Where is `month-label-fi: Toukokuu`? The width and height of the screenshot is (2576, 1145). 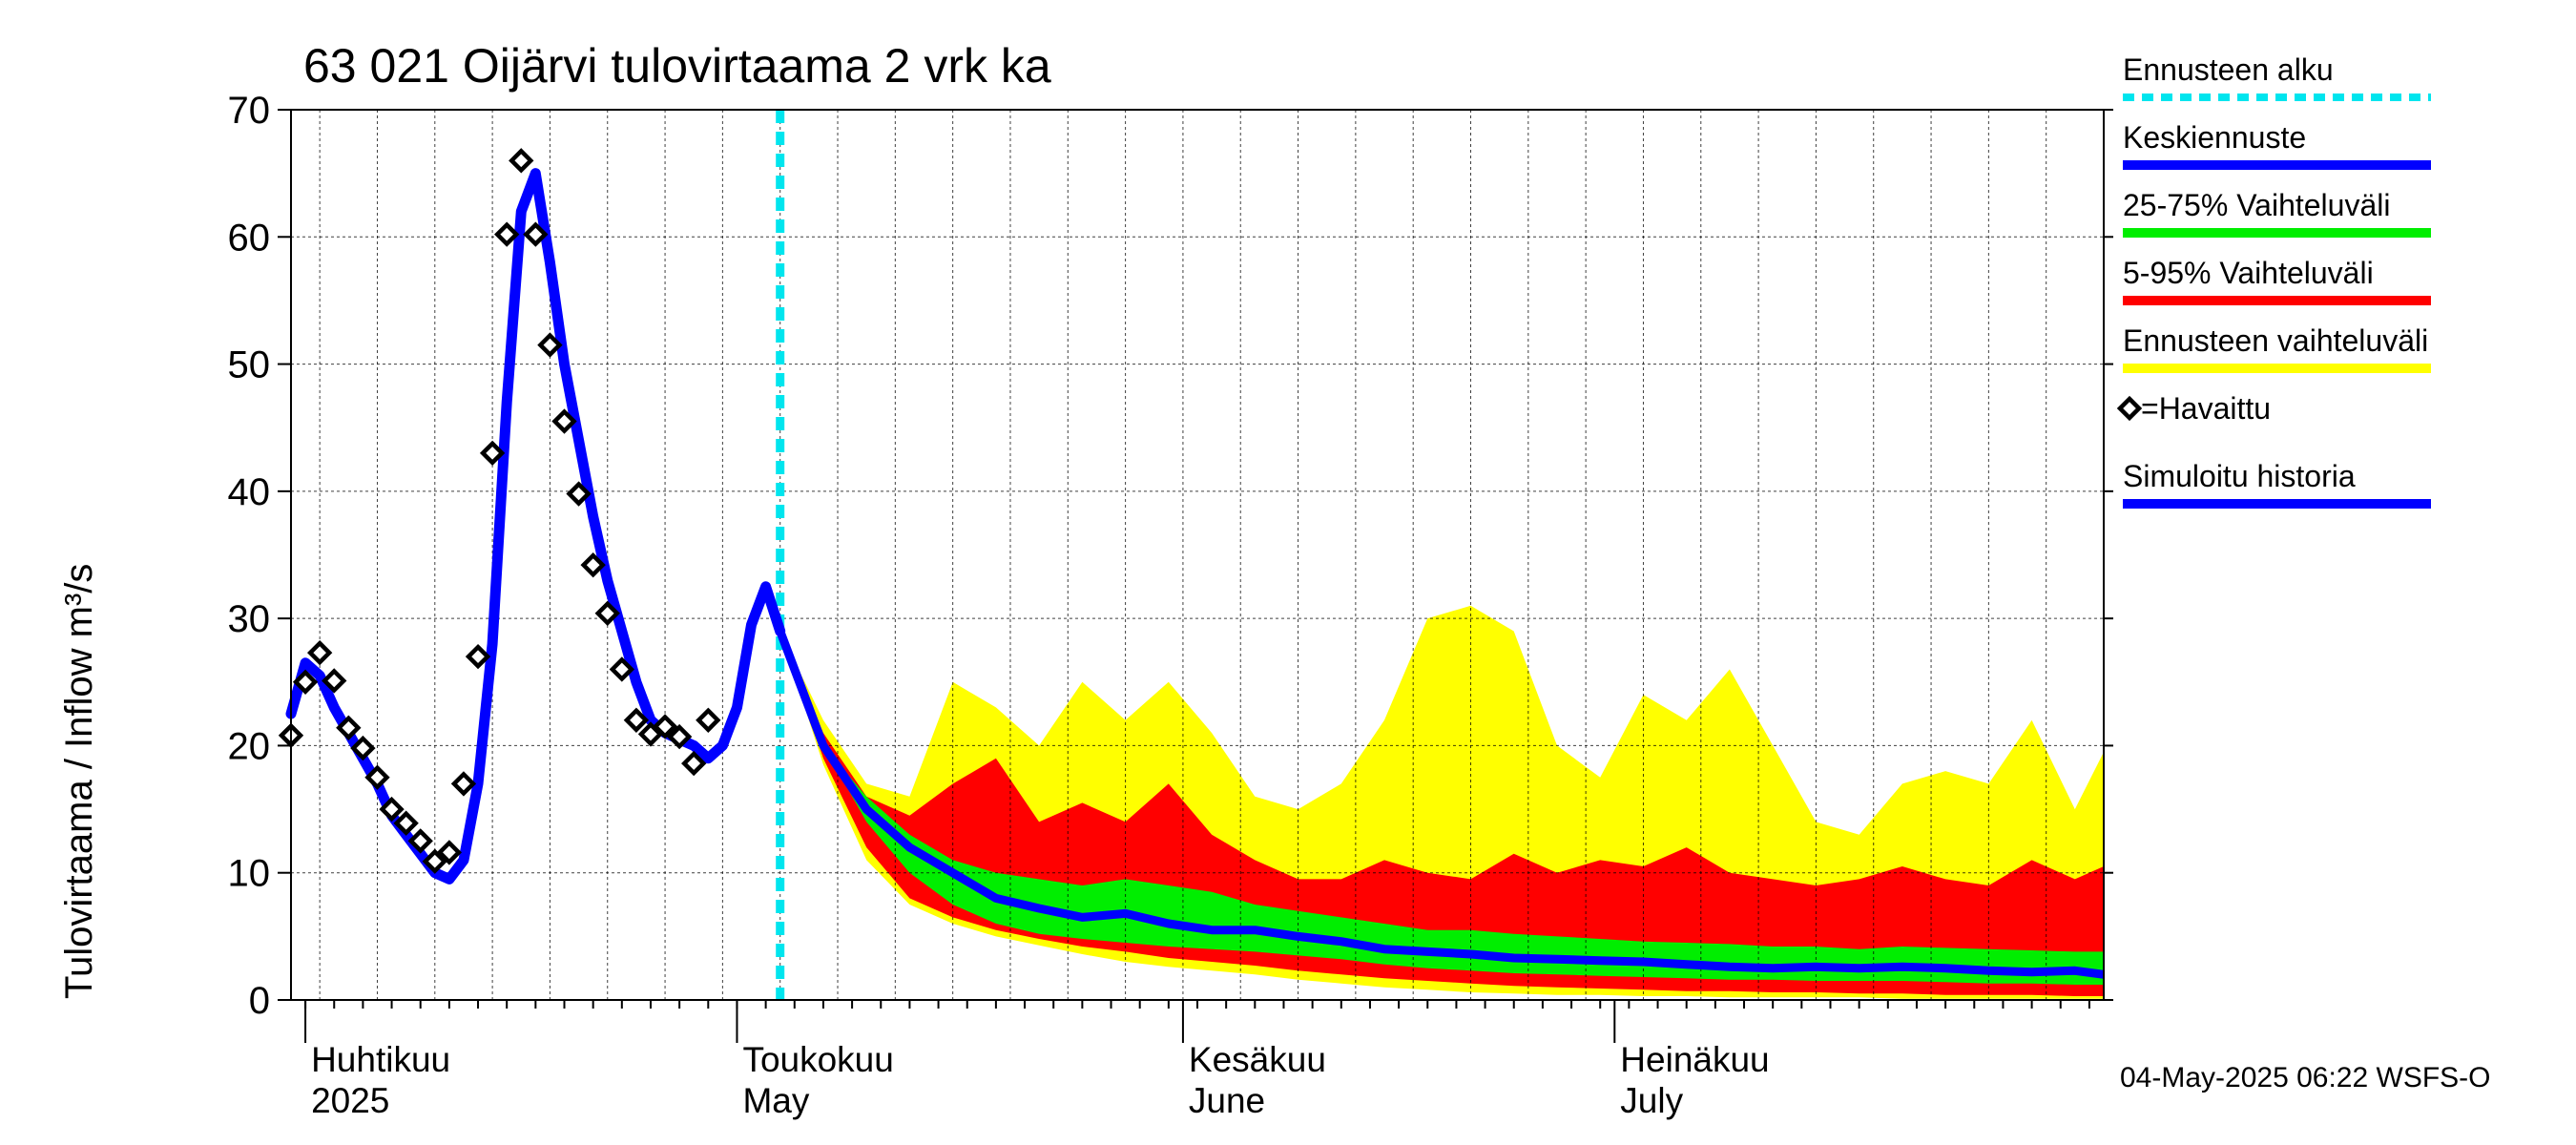
month-label-fi: Toukokuu is located at coordinates (817, 1060).